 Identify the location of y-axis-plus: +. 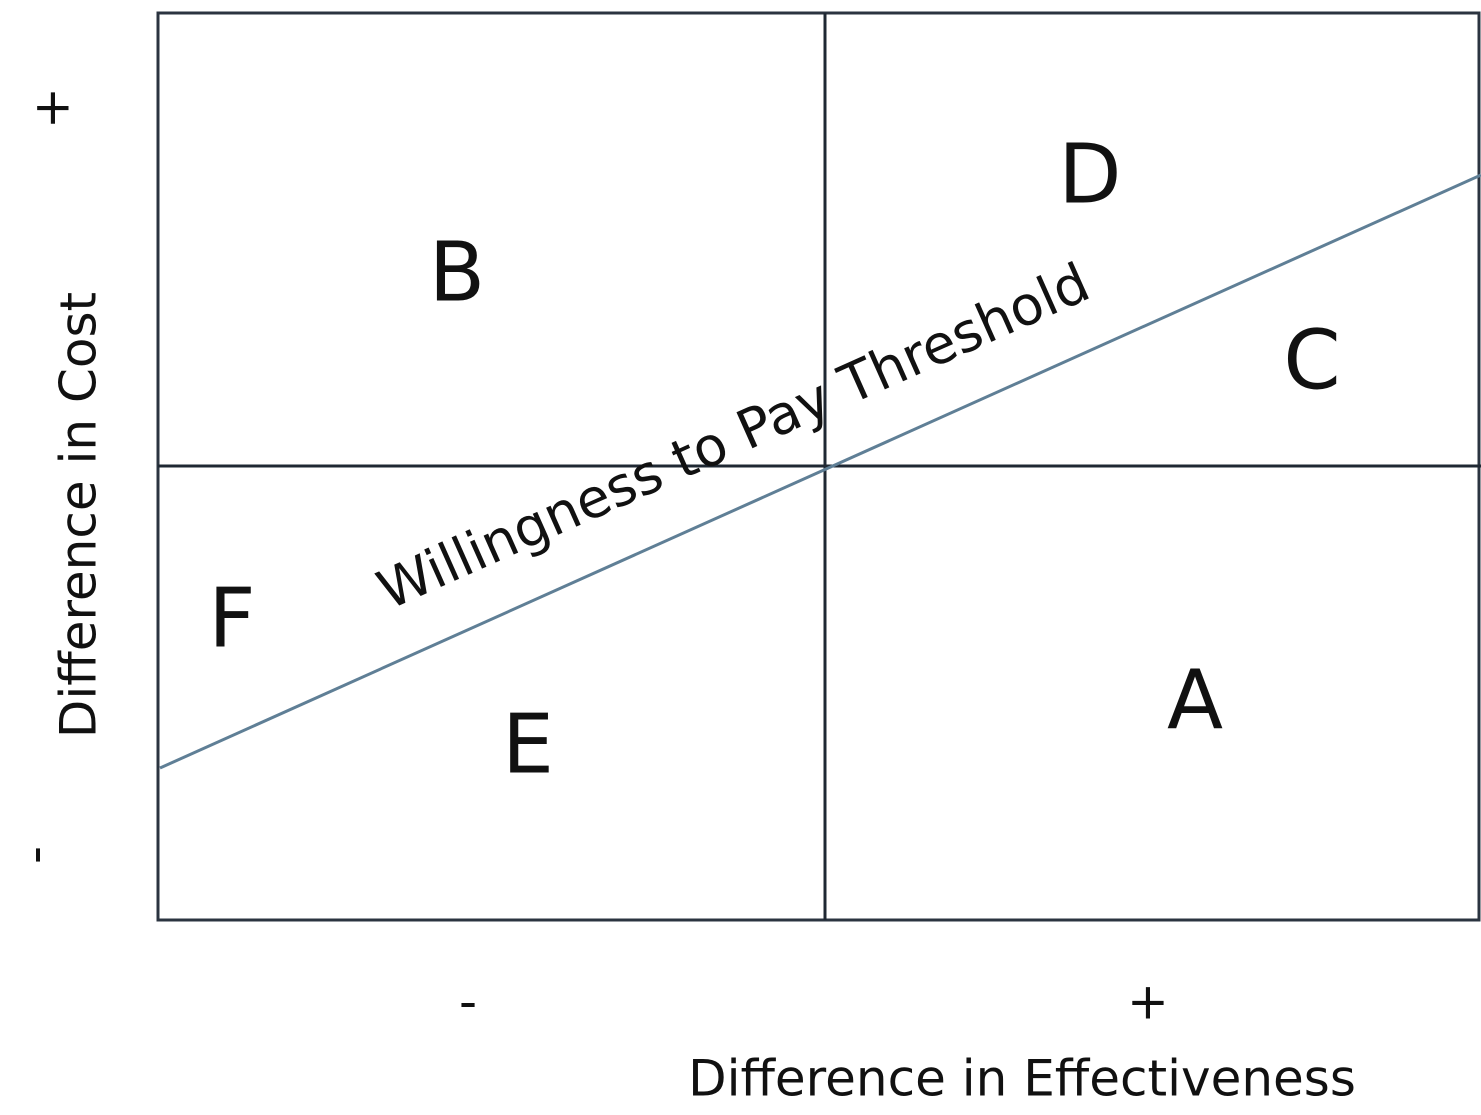
(52, 108).